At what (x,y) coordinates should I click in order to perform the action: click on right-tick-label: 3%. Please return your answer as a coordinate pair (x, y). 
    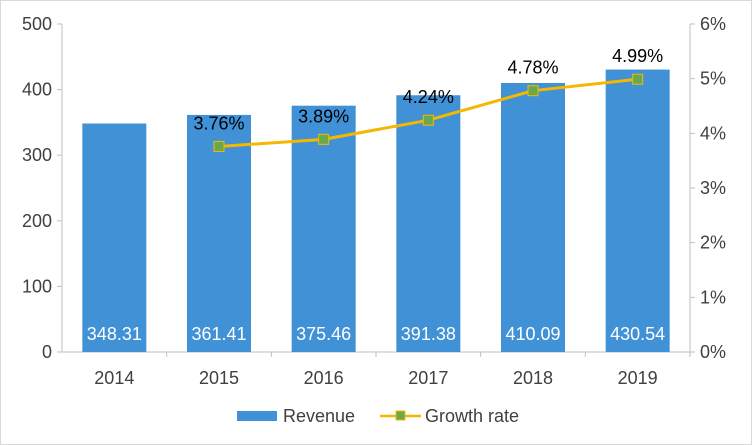
    Looking at the image, I should click on (713, 188).